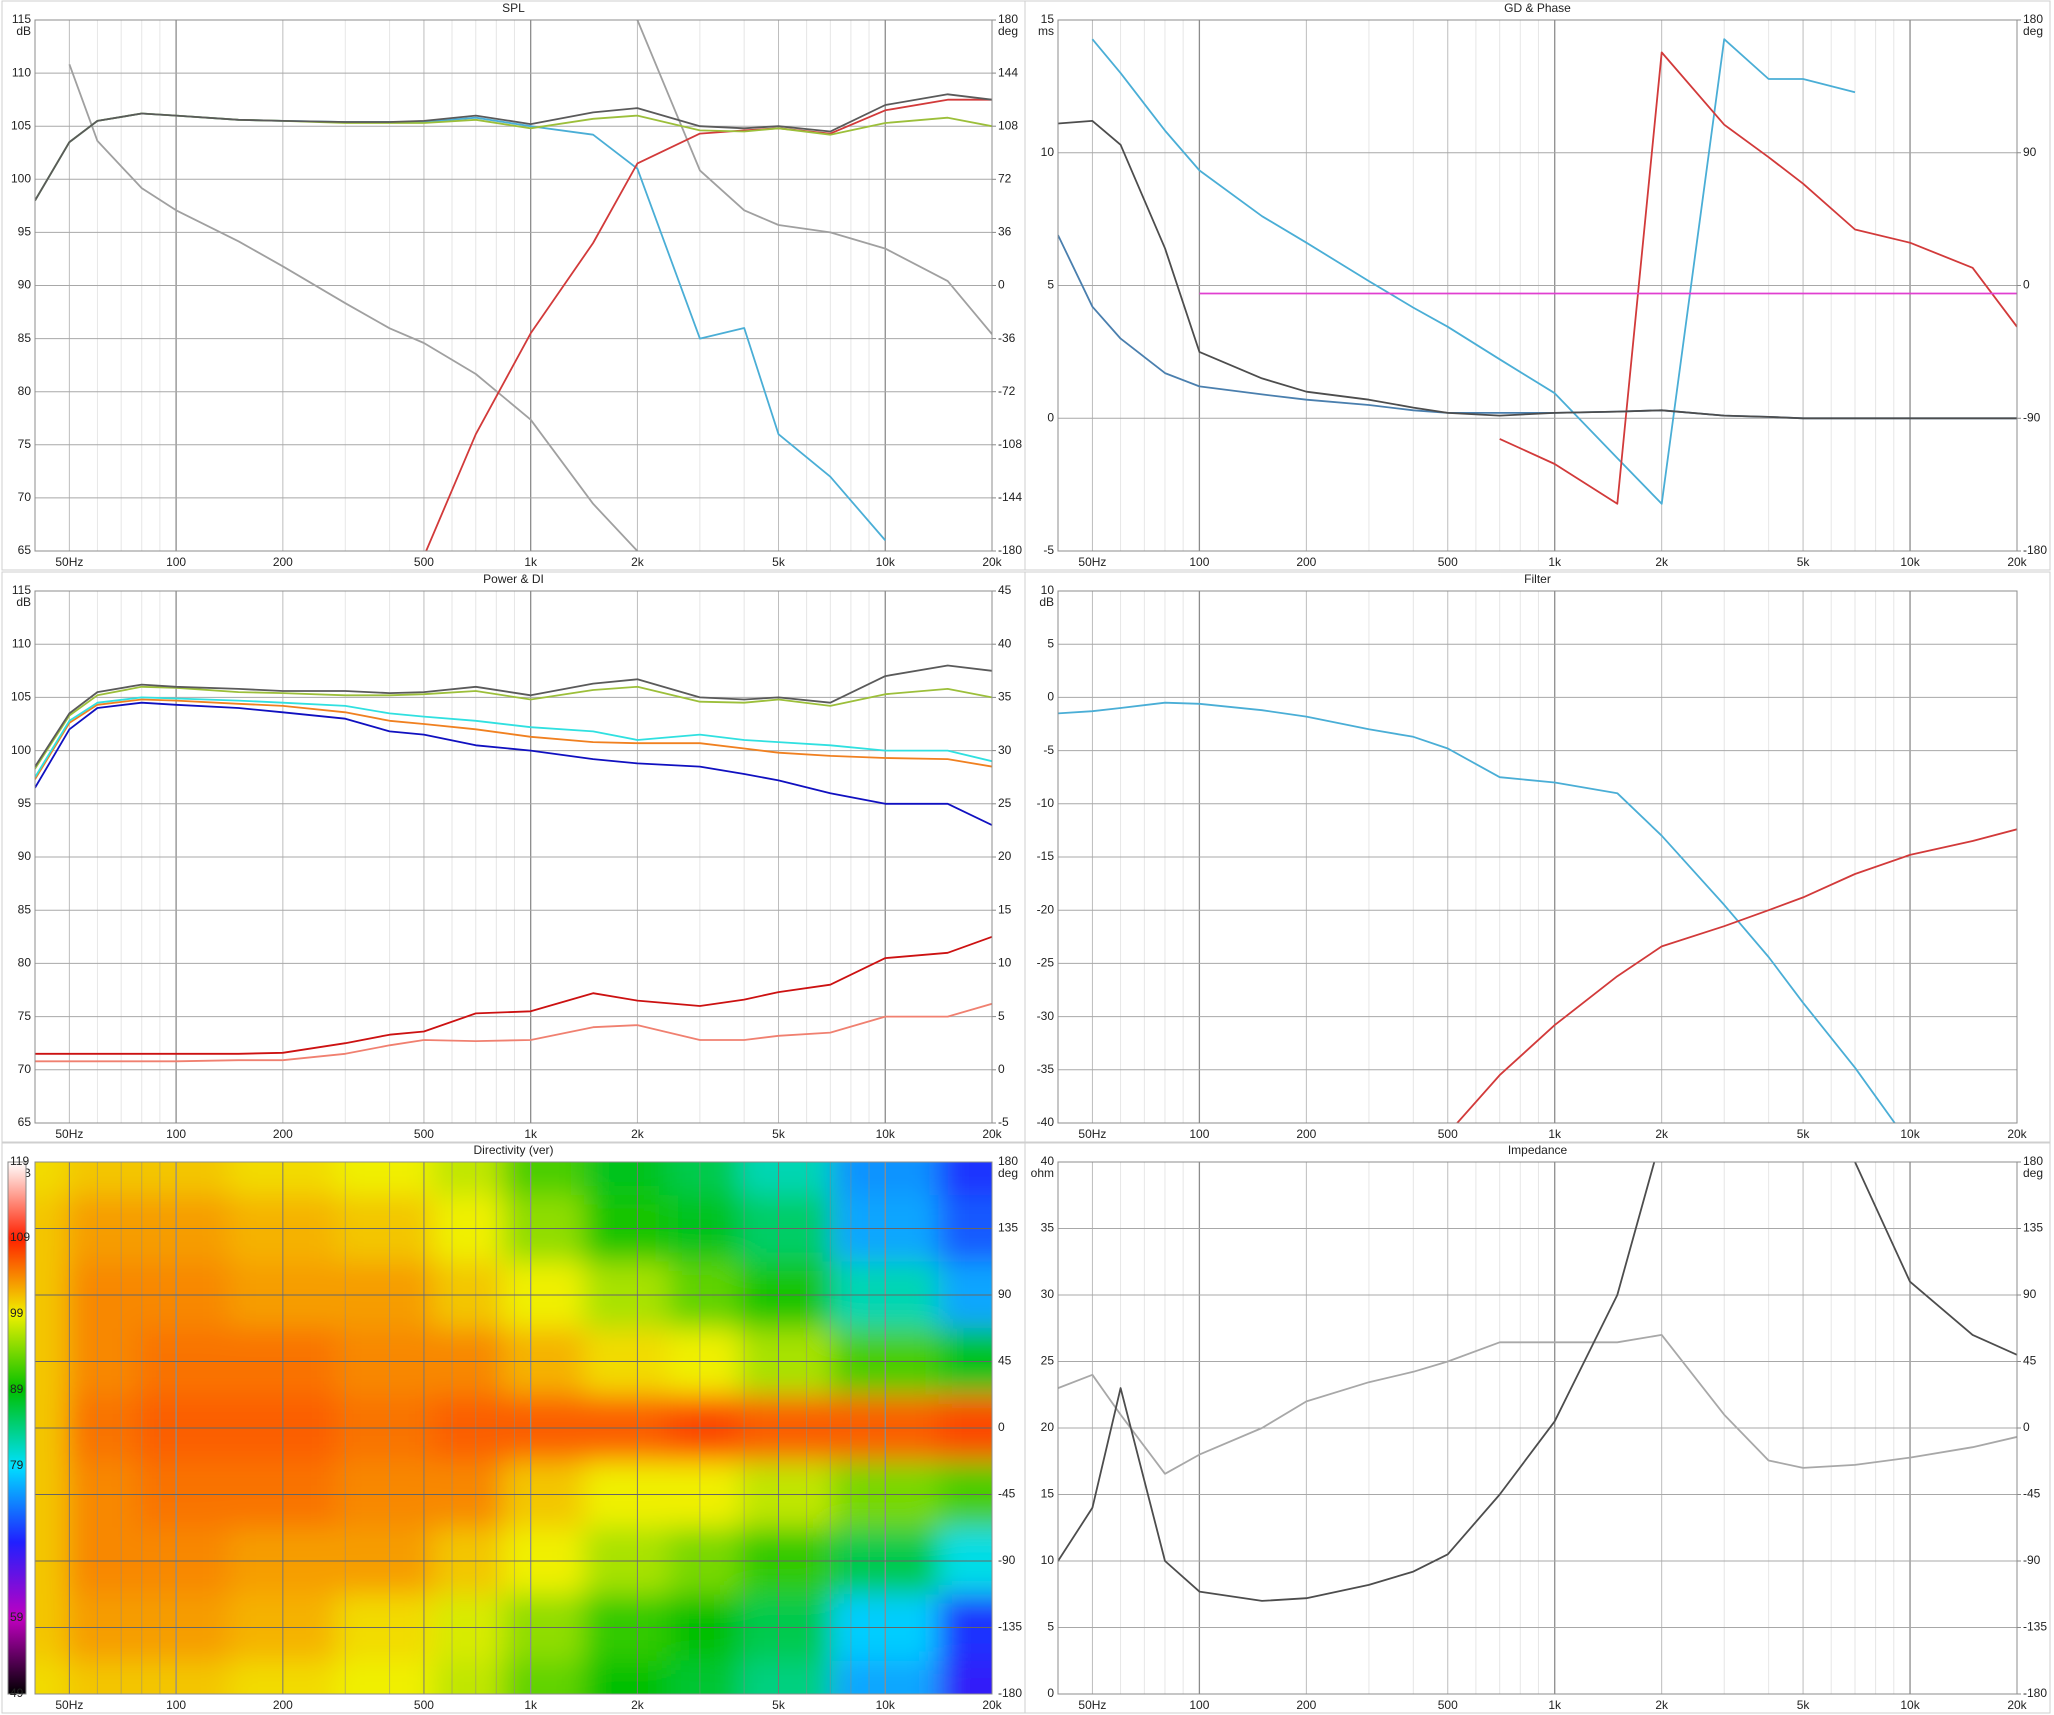  Describe the element at coordinates (1008, 72) in the screenshot. I see `y2-tick-label: 144` at that location.